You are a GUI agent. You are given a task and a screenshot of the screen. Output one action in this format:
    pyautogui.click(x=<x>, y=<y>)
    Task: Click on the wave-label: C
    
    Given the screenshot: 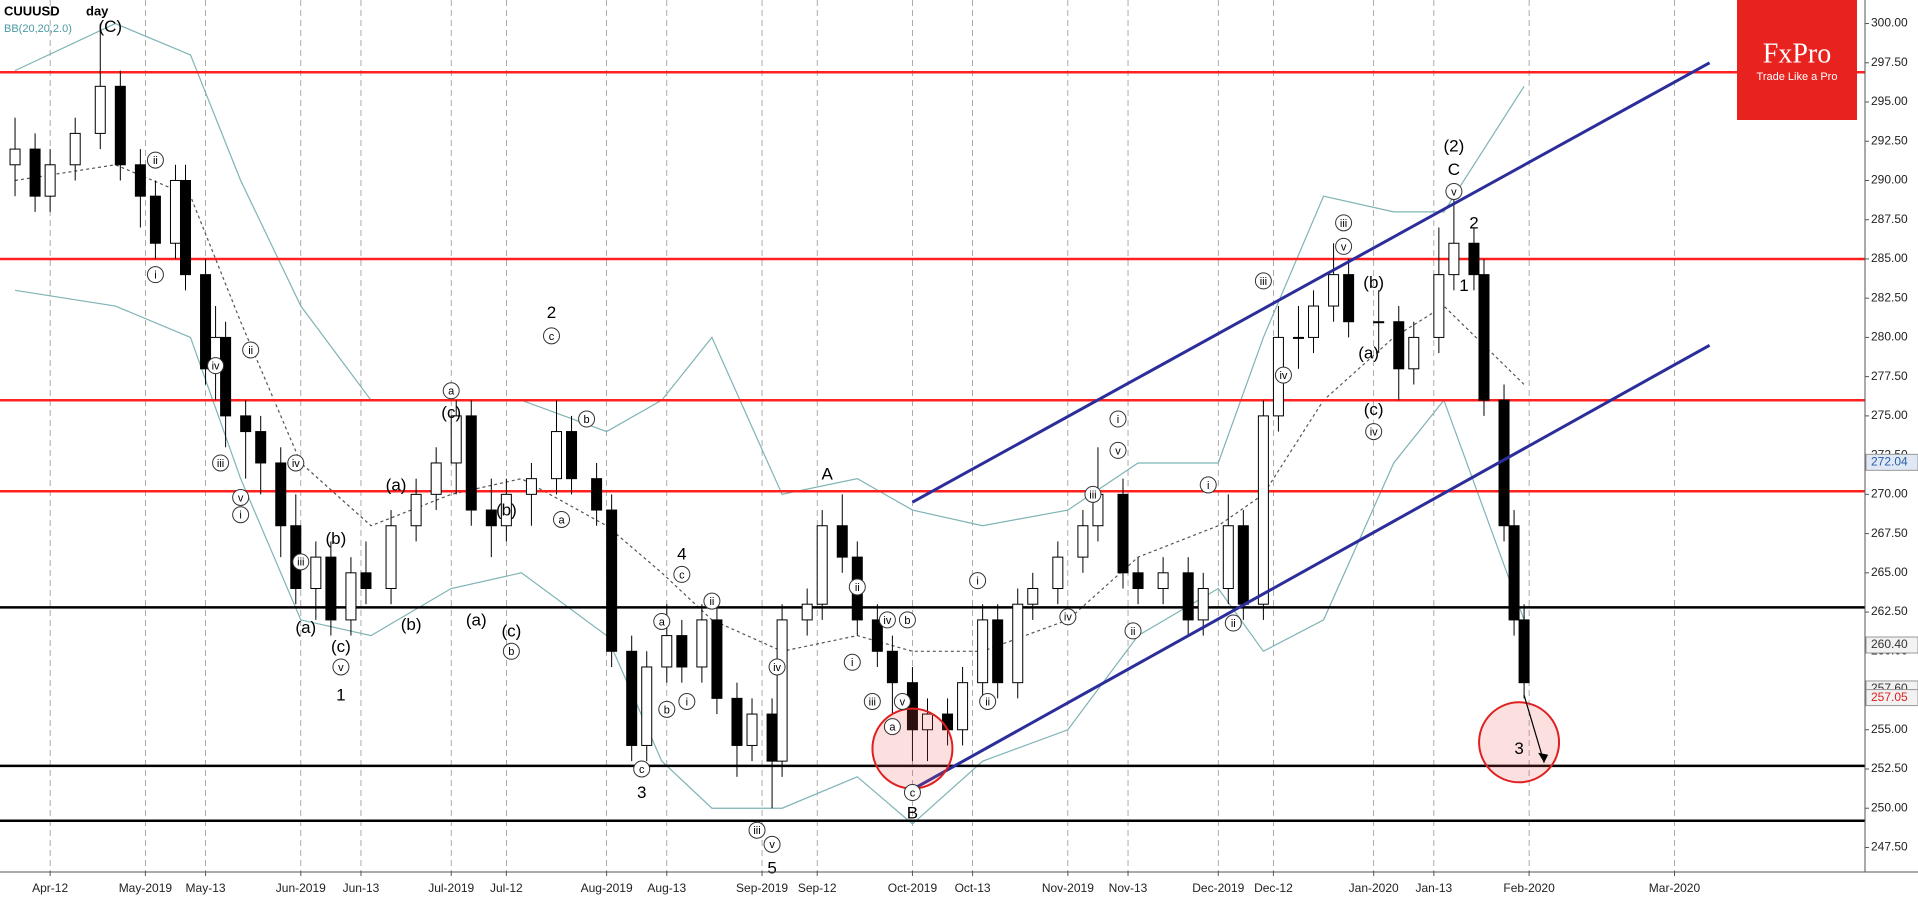 What is the action you would take?
    pyautogui.click(x=1454, y=169)
    